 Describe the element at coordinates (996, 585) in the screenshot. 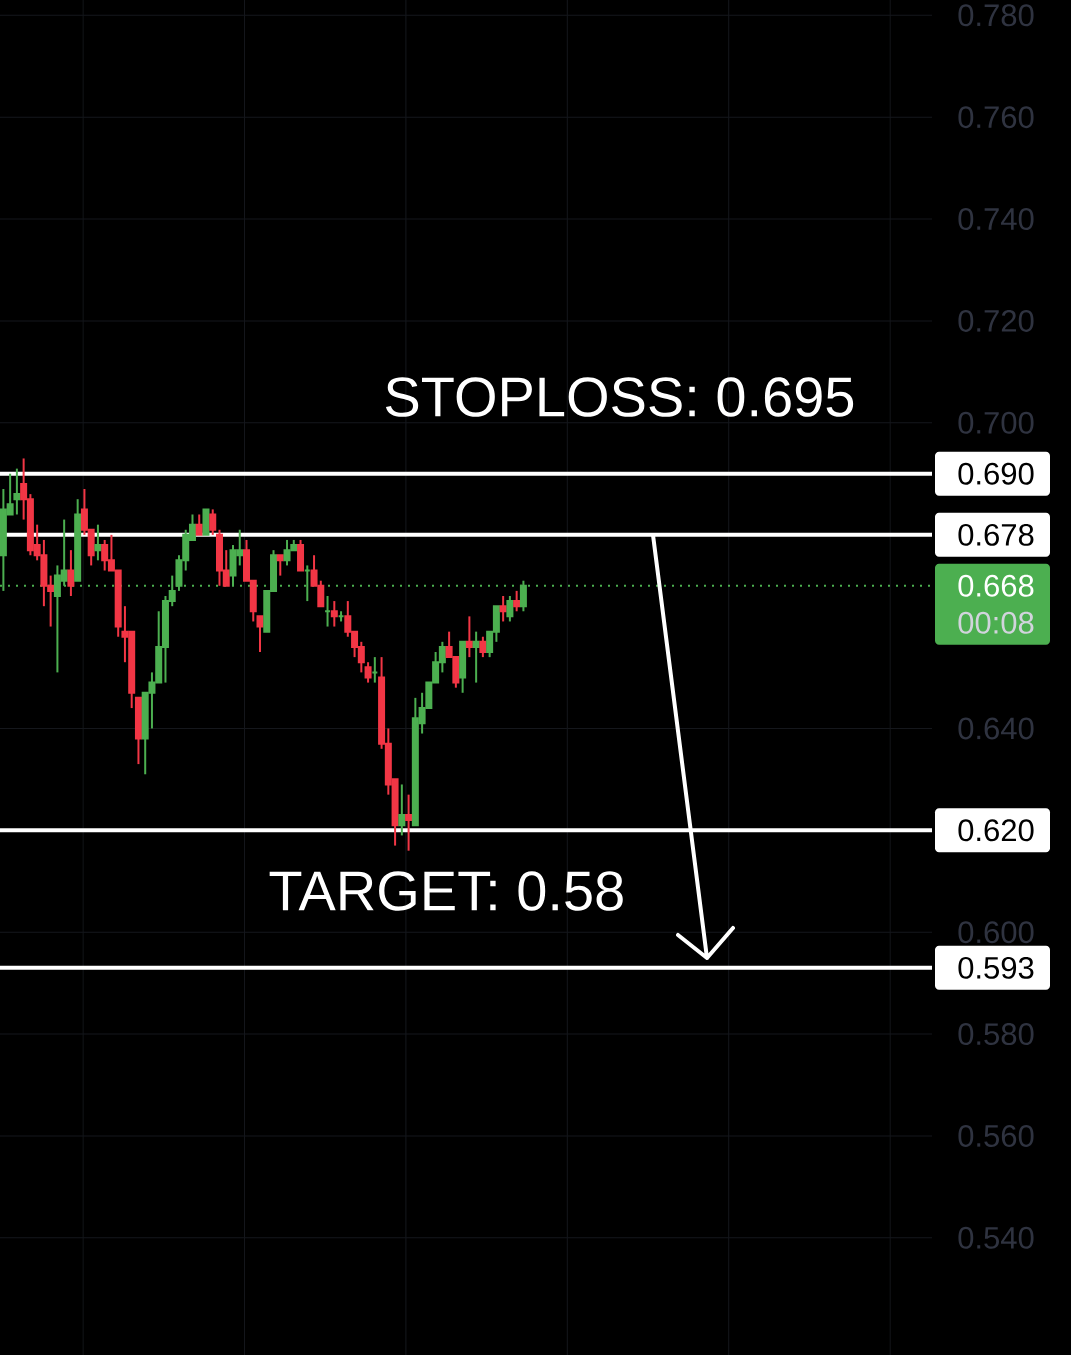

I see `ref-line-label: 0.668` at that location.